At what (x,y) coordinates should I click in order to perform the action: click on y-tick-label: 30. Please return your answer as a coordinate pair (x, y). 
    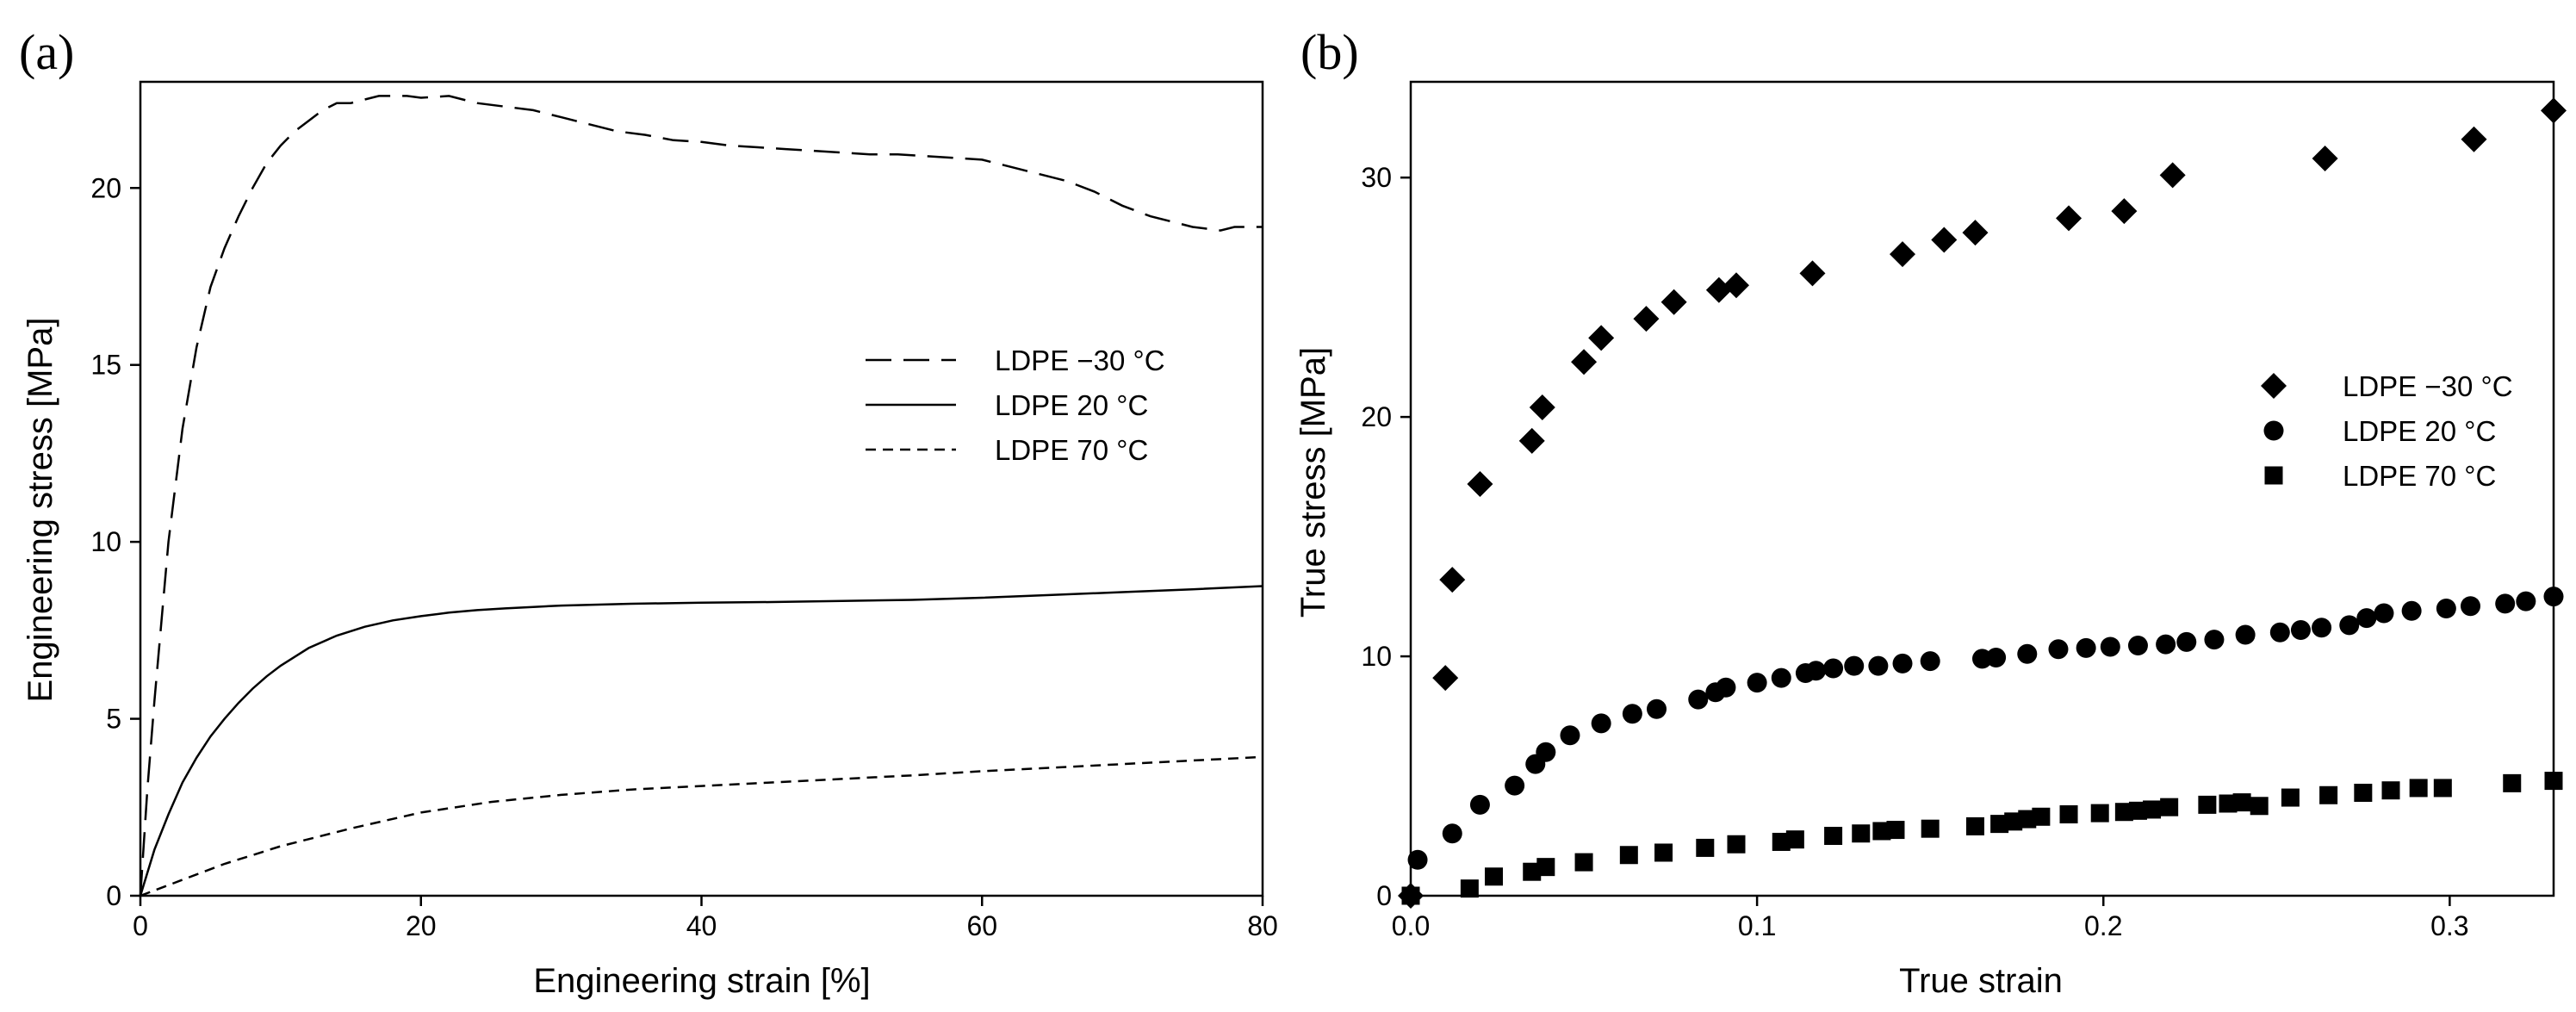
    Looking at the image, I should click on (1376, 178).